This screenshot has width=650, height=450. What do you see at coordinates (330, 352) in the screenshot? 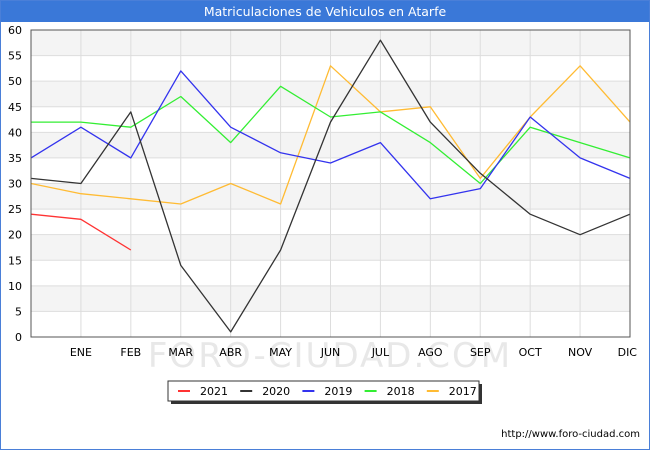
I see `x-tick-label: JUN` at bounding box center [330, 352].